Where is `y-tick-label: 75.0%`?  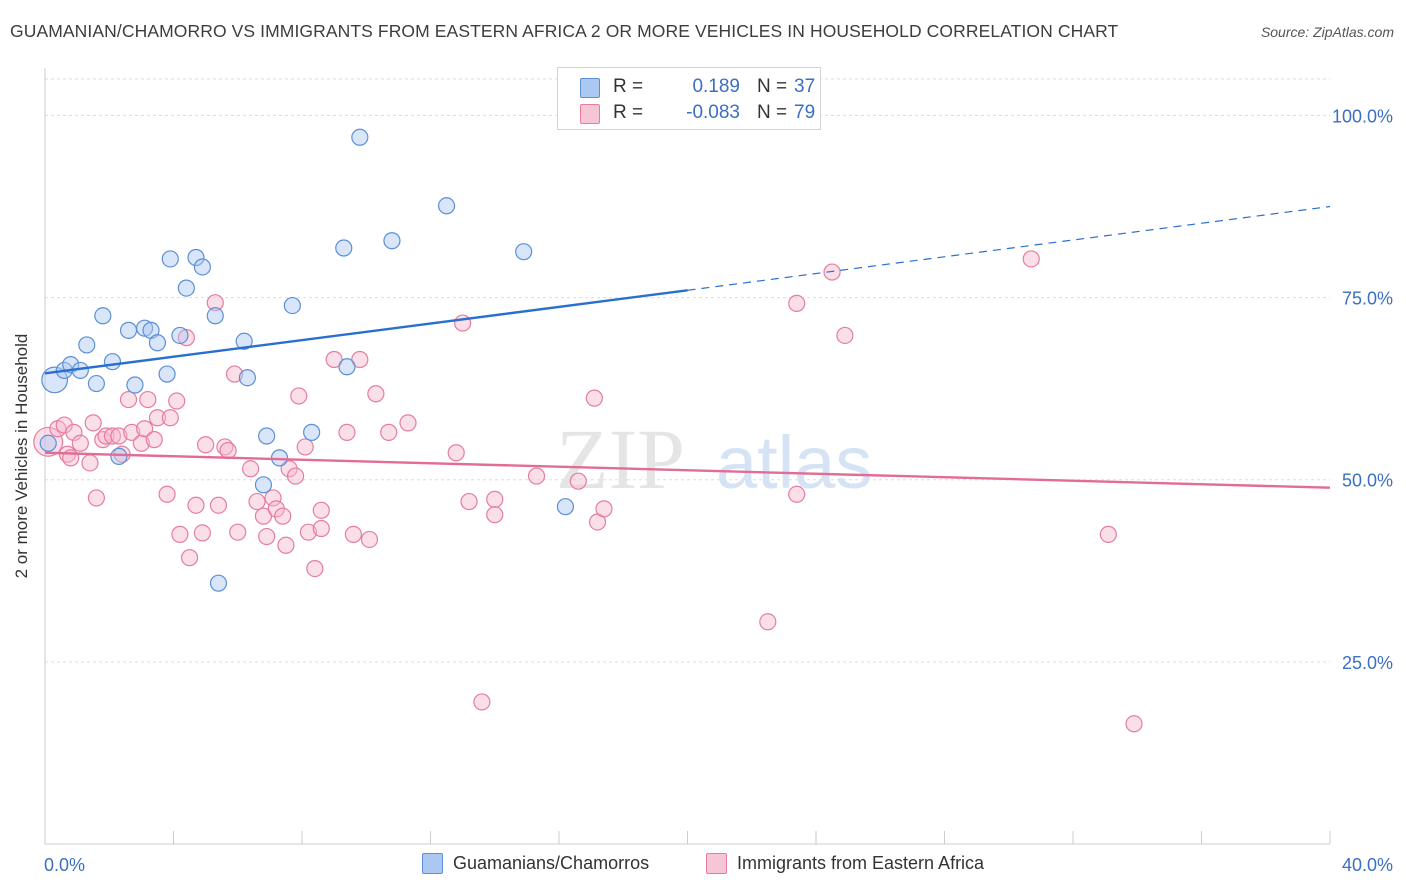
y-tick-label: 75.0% is located at coordinates (1367, 299).